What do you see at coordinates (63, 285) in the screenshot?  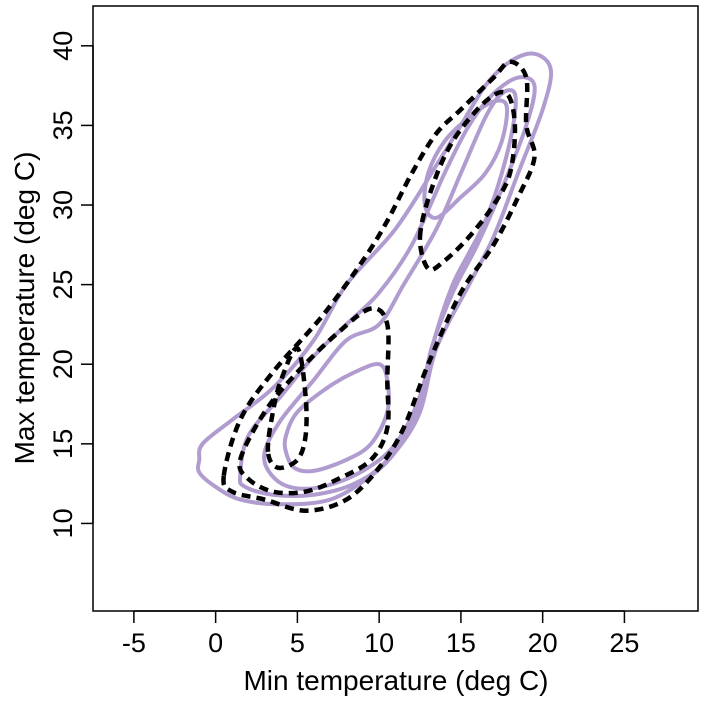 I see `y-tick-label: 25` at bounding box center [63, 285].